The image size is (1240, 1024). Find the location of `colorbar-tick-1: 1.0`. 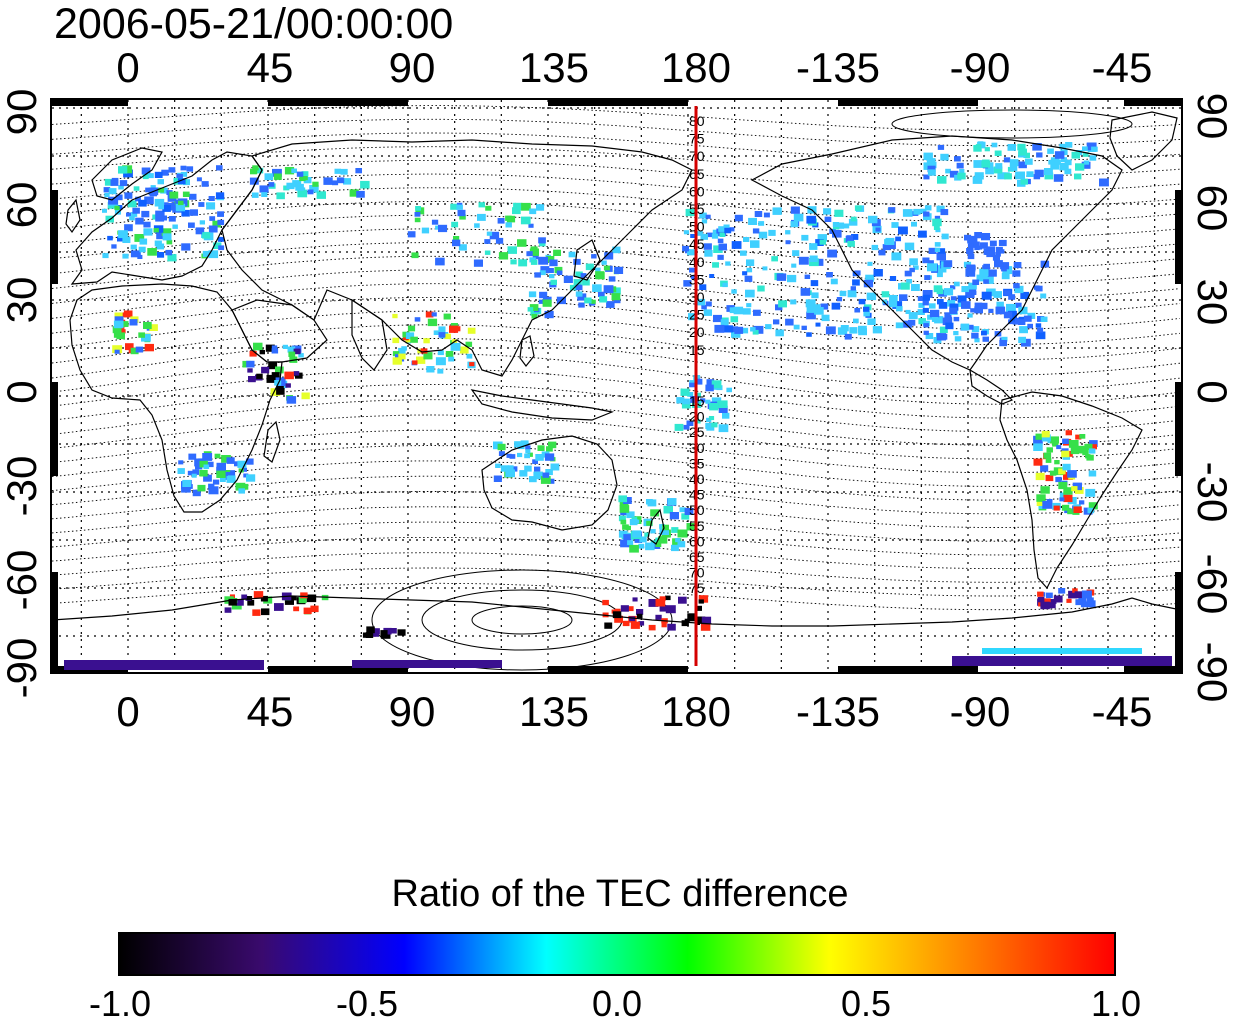

colorbar-tick-1: 1.0 is located at coordinates (1116, 1003).